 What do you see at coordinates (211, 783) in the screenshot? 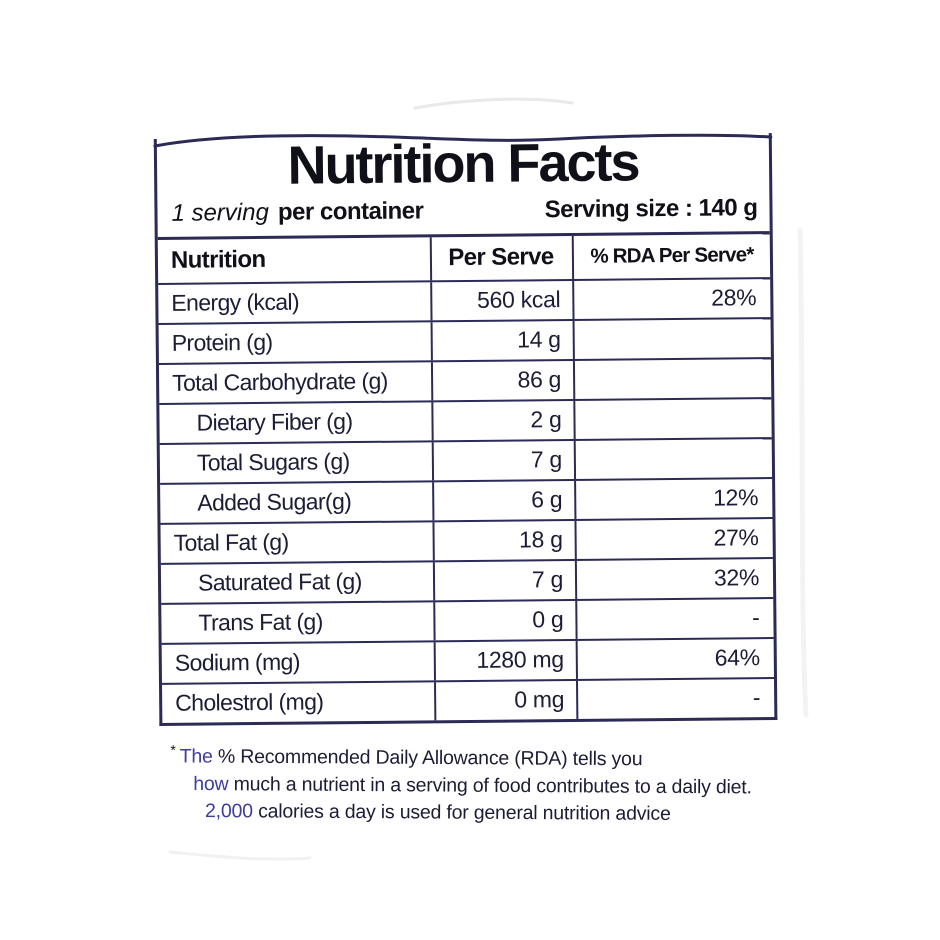
I see `footnote-text-lead: how` at bounding box center [211, 783].